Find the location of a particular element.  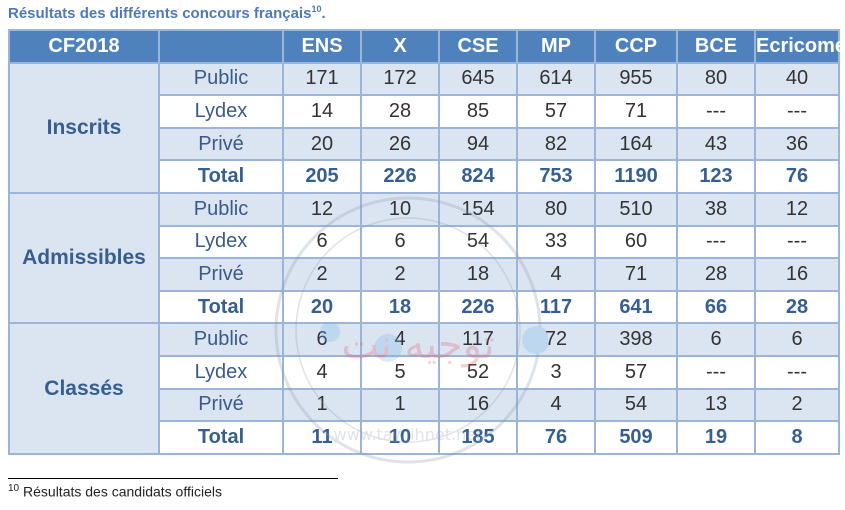

value-cell: 614 is located at coordinates (556, 79).